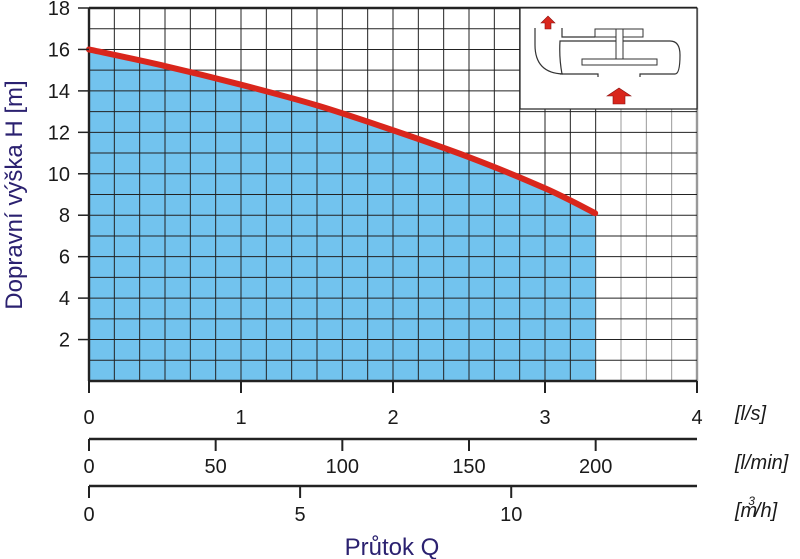  Describe the element at coordinates (548, 22) in the screenshot. I see `outlet-arrow-icon` at that location.